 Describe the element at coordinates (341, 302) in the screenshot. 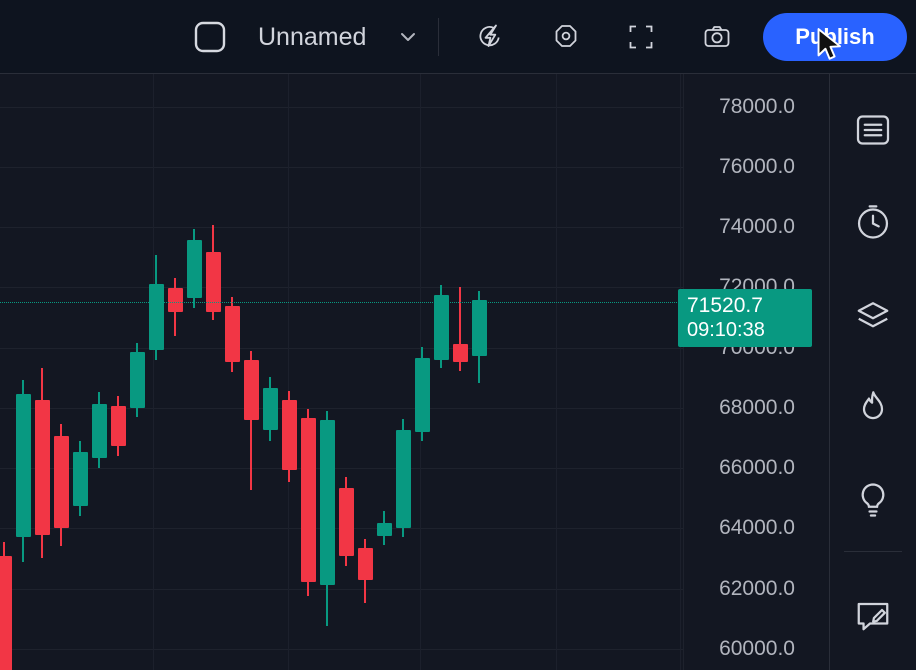

I see `last-price-line` at that location.